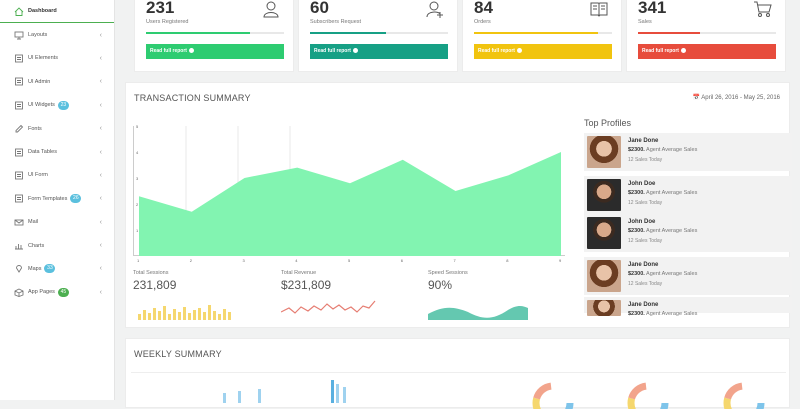 The width and height of the screenshot is (800, 409). I want to click on sidebar-item-mail: Mail‹, so click(57, 222).